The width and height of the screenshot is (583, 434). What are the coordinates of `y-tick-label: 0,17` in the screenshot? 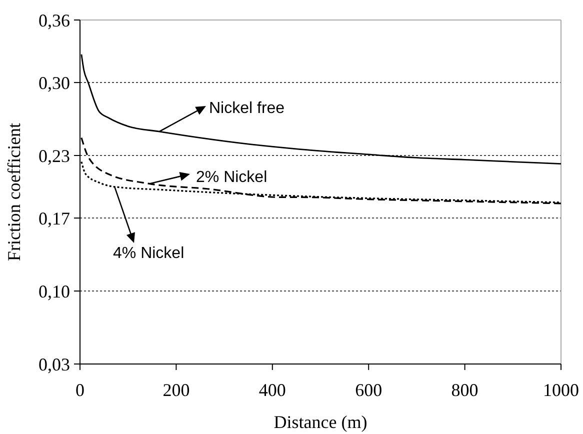 It's located at (54, 218).